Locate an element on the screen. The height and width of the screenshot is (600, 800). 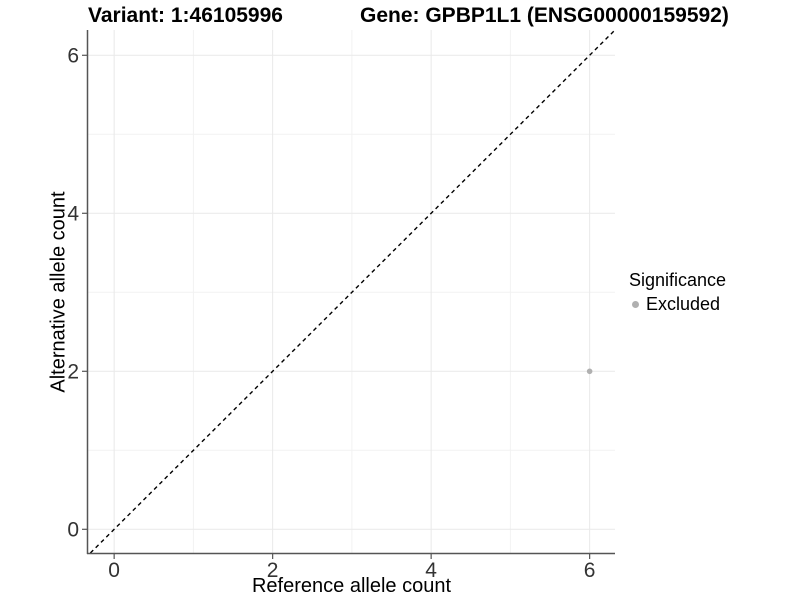
y-tick-label: 6 is located at coordinates (73, 55).